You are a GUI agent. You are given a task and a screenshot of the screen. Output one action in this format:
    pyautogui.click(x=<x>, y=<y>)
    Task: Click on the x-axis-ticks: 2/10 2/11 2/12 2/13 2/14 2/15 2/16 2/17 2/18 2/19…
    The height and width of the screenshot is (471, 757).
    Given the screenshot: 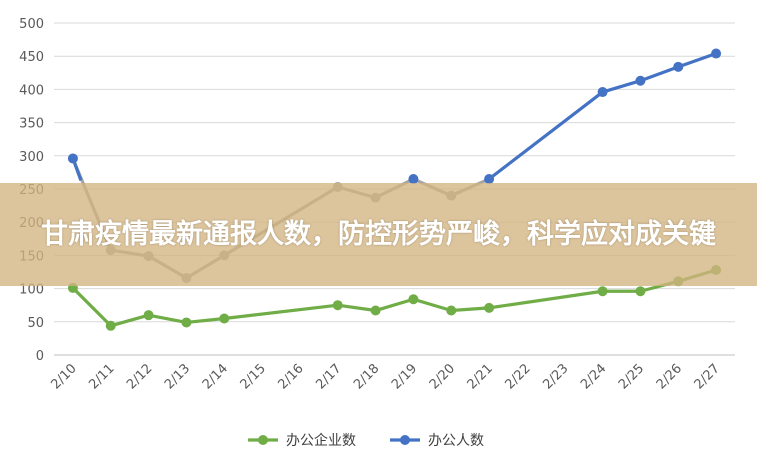 What is the action you would take?
    pyautogui.click(x=385, y=376)
    